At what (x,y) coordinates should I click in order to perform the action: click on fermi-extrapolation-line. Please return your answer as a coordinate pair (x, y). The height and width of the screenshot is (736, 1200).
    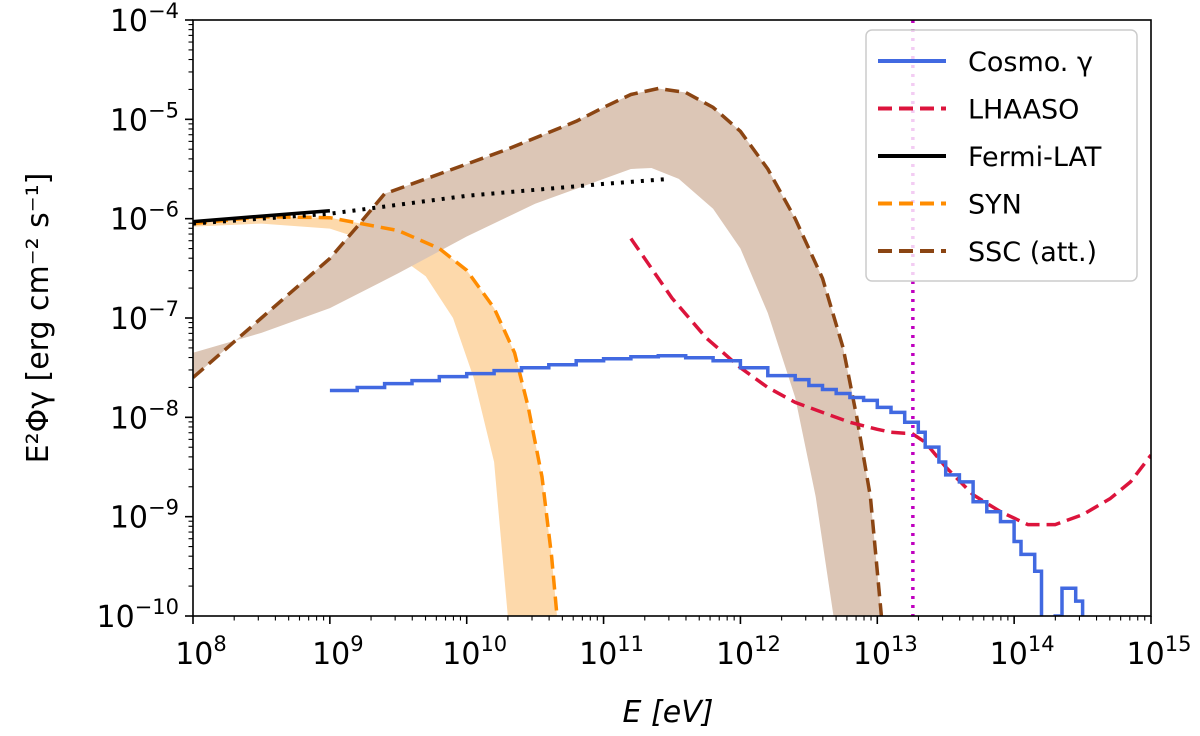
    Looking at the image, I should click on (431, 201).